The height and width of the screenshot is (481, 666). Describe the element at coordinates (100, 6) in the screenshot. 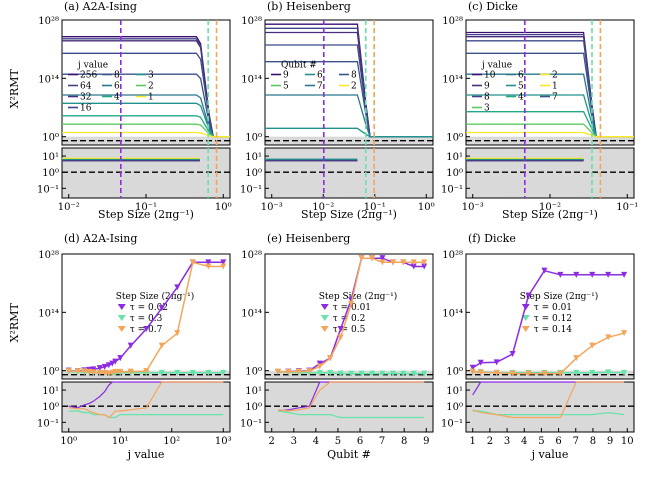

I see `panel-title: (a) A2A-Ising` at that location.